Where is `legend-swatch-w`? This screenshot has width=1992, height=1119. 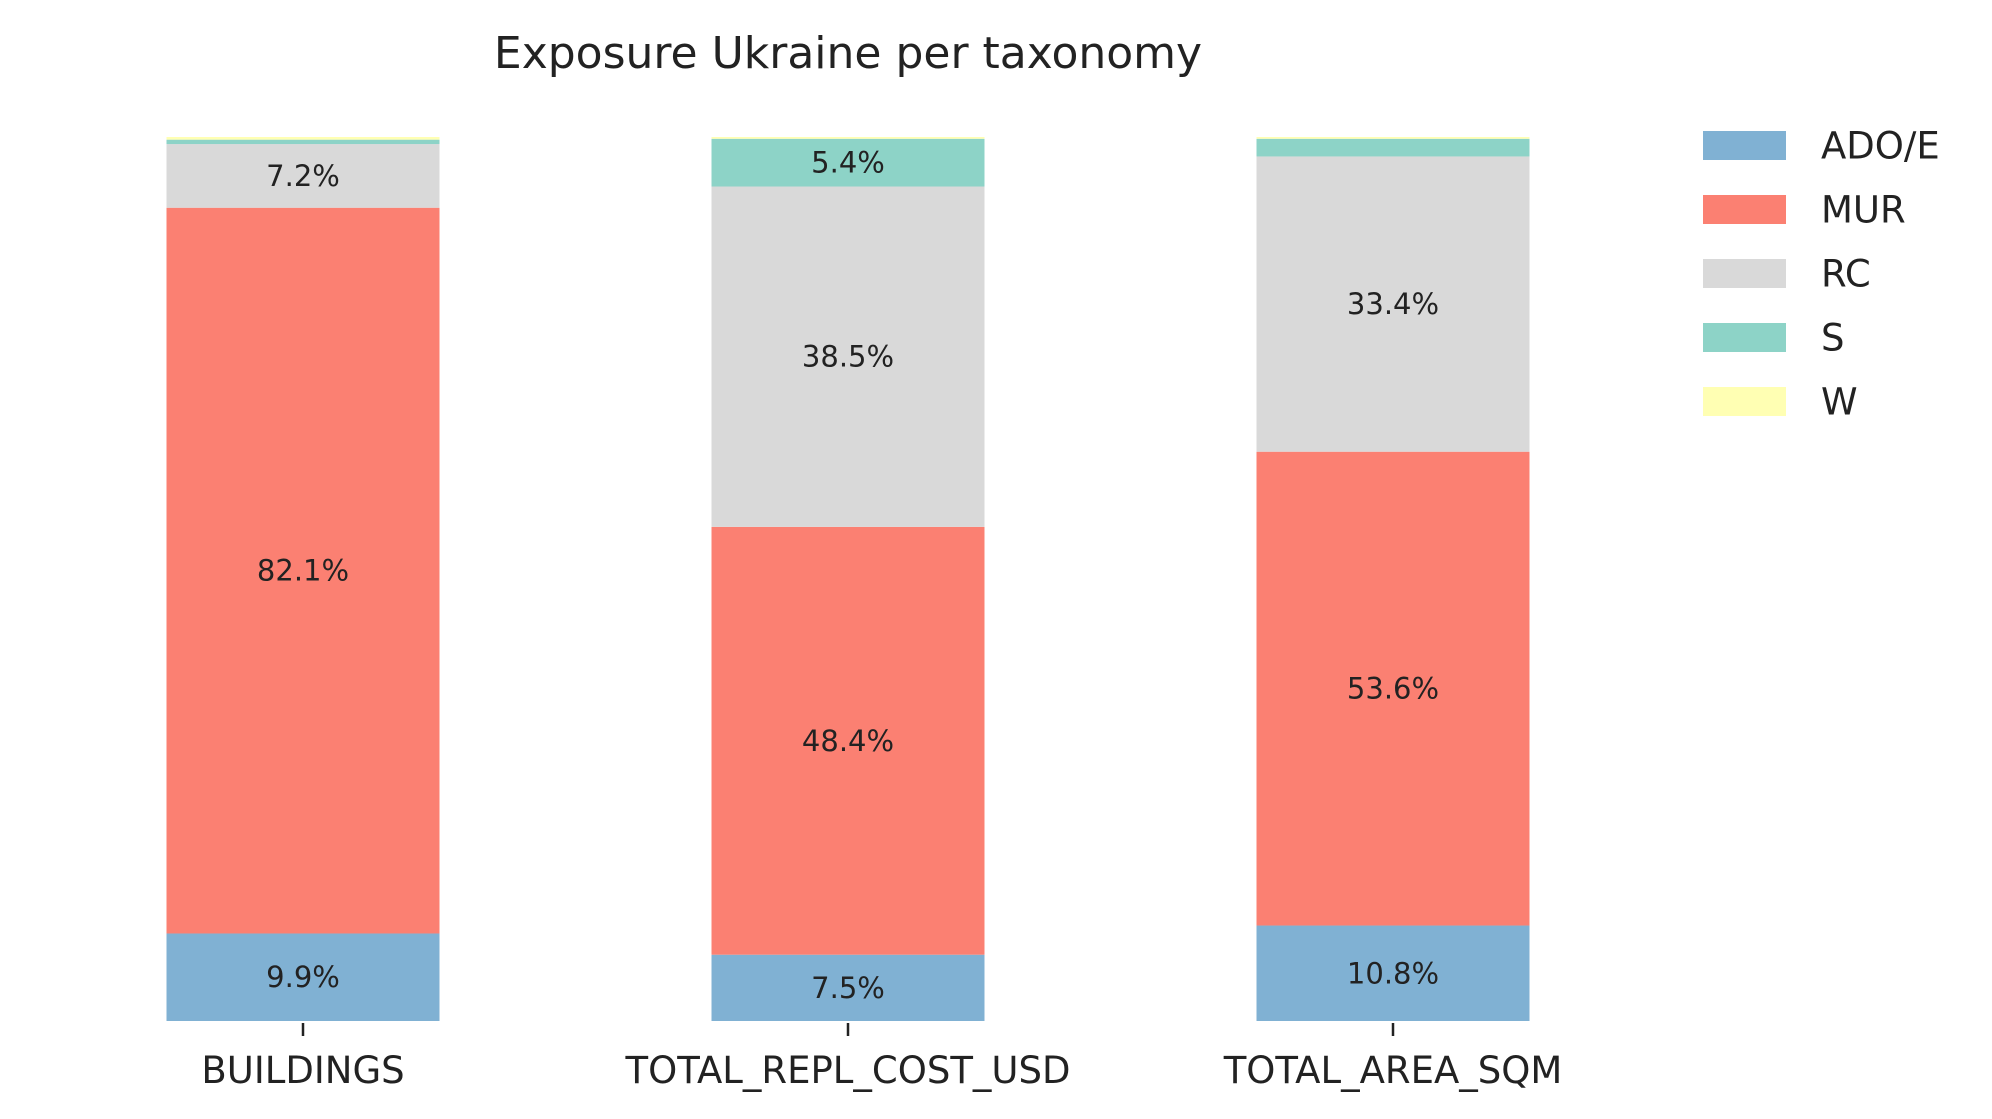
legend-swatch-w is located at coordinates (1744, 401).